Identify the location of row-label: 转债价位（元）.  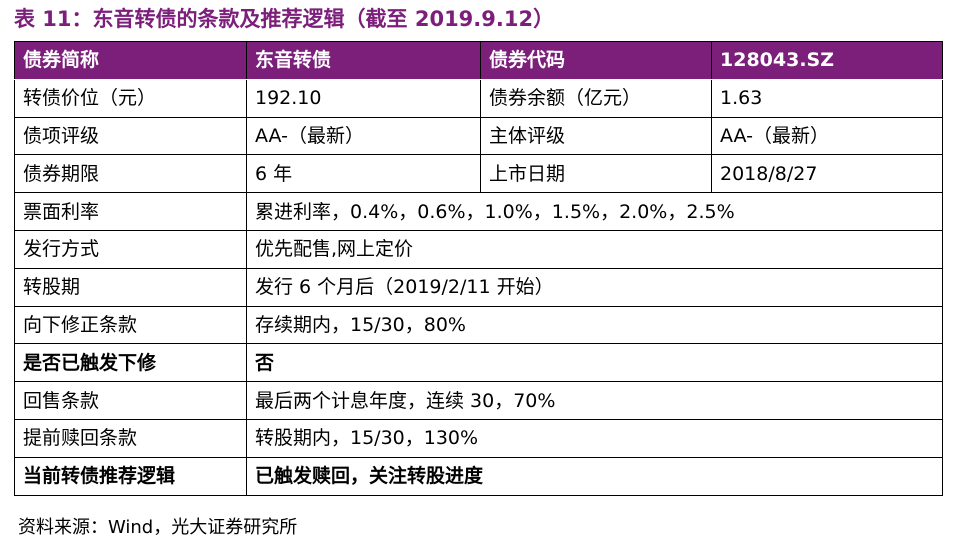
(130, 98).